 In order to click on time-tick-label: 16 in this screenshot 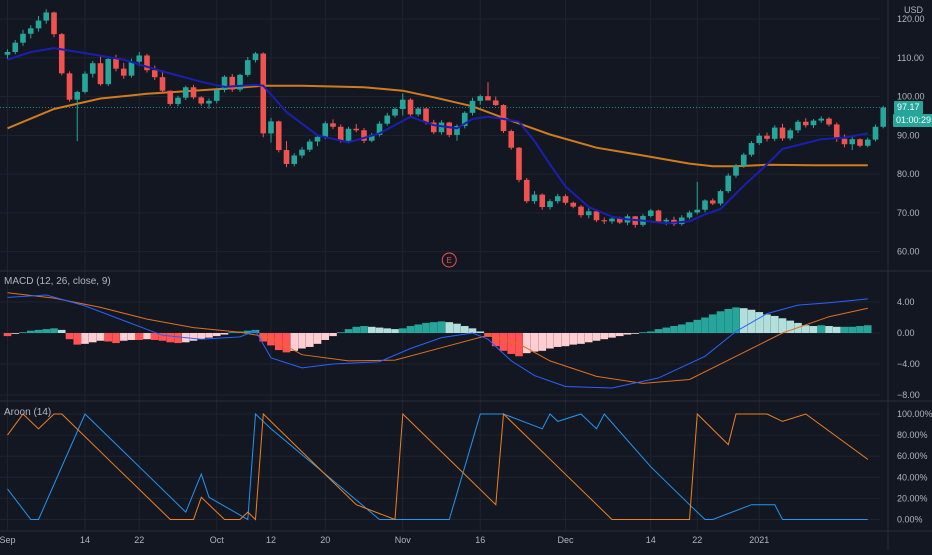, I will do `click(480, 540)`.